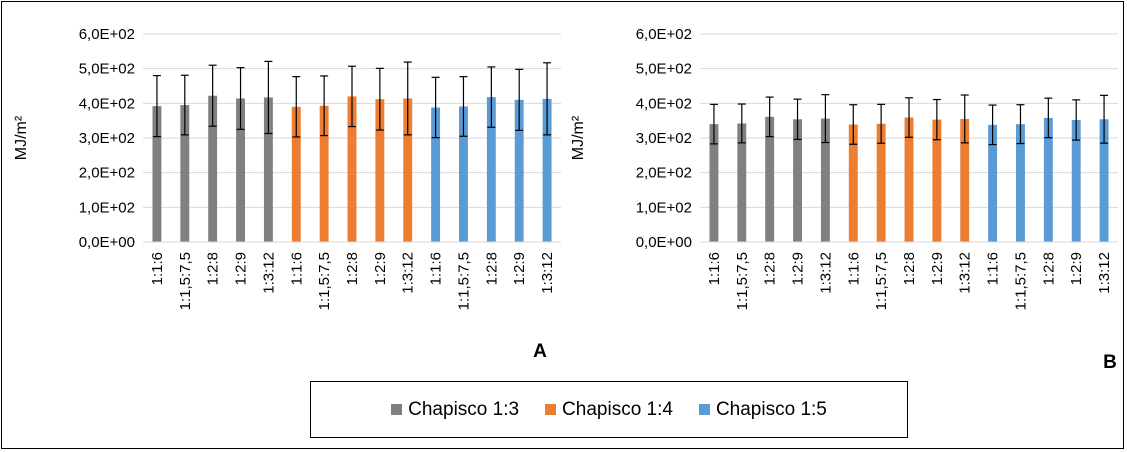  Describe the element at coordinates (664, 103) in the screenshot. I see `panel-b-ytick-label: 4,0E+02` at that location.